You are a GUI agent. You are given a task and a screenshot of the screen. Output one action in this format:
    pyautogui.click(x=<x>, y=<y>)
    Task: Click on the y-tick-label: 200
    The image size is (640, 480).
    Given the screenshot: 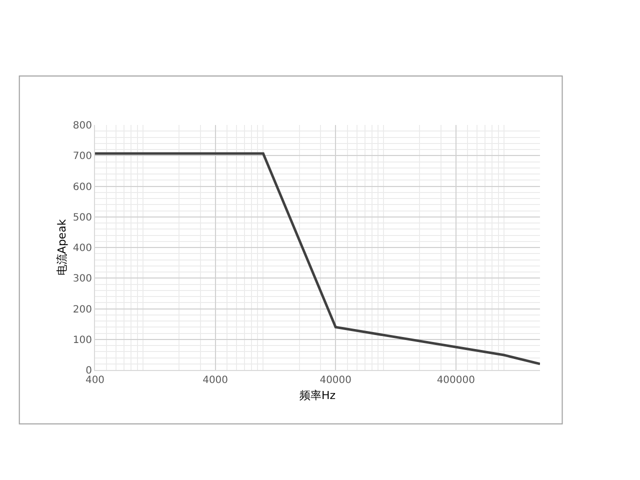 What is the action you would take?
    pyautogui.click(x=82, y=310)
    